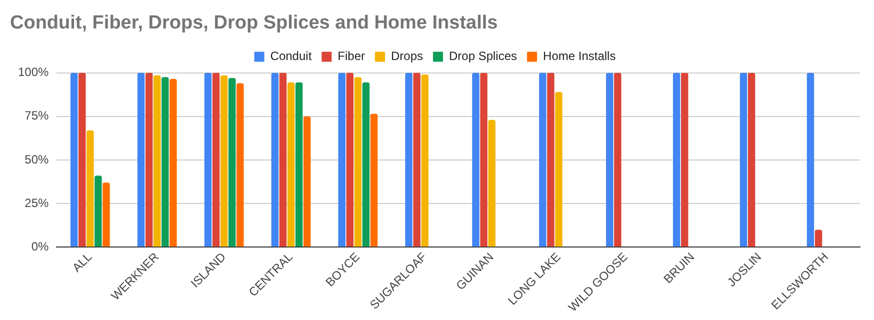  I want to click on y-tick-label: 100%, so click(34, 72).